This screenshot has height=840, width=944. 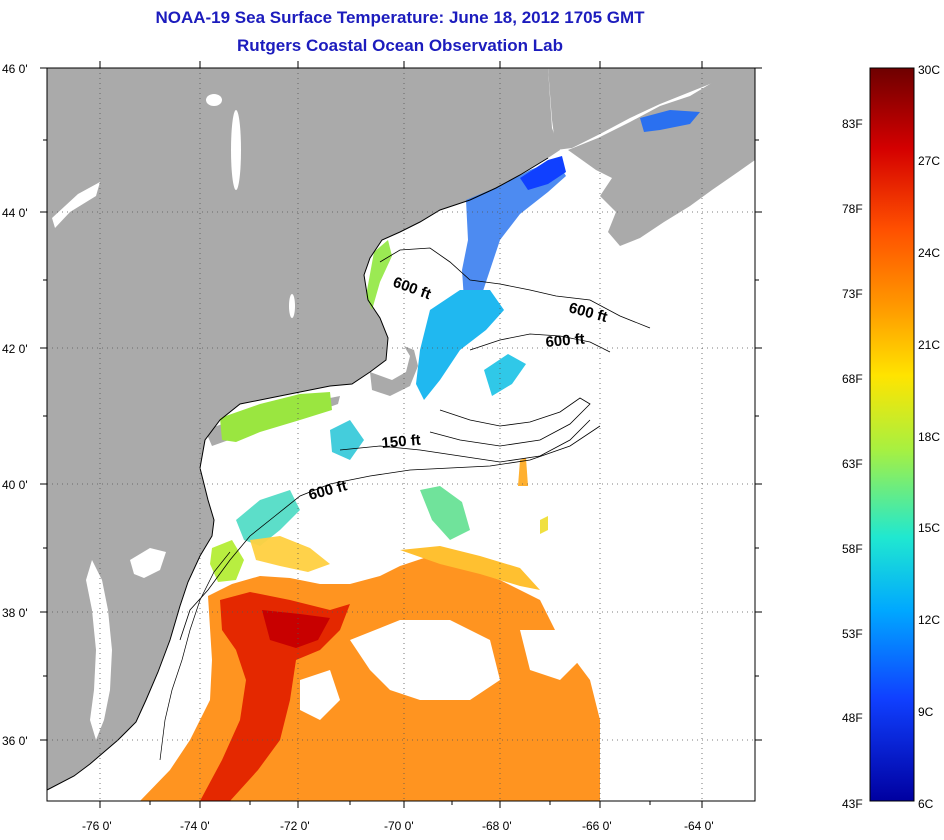 What do you see at coordinates (514, 230) in the screenshot?
I see `sst-cold-gulf-of-maine` at bounding box center [514, 230].